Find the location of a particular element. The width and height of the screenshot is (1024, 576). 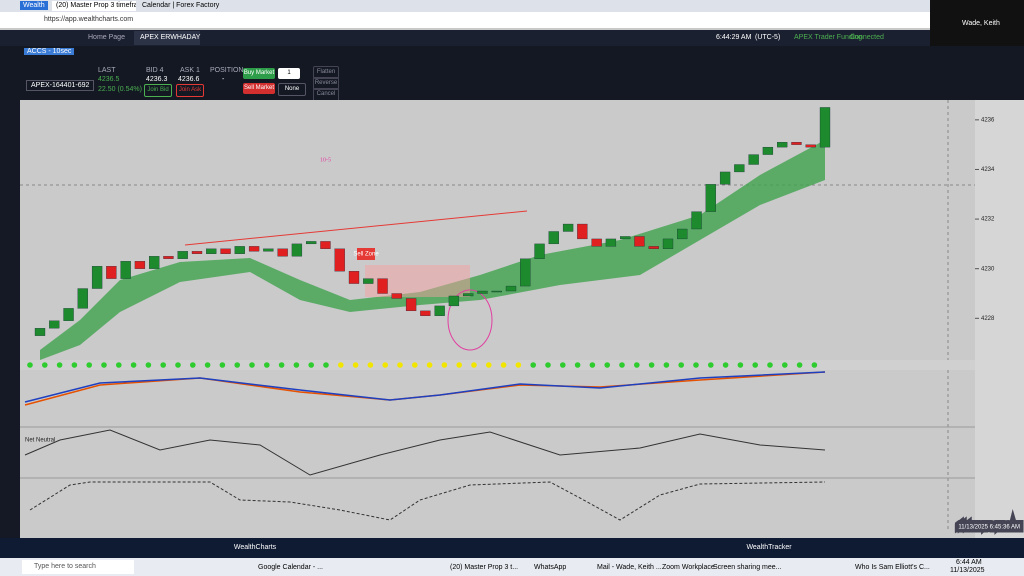

task: WhatsApp is located at coordinates (550, 567).